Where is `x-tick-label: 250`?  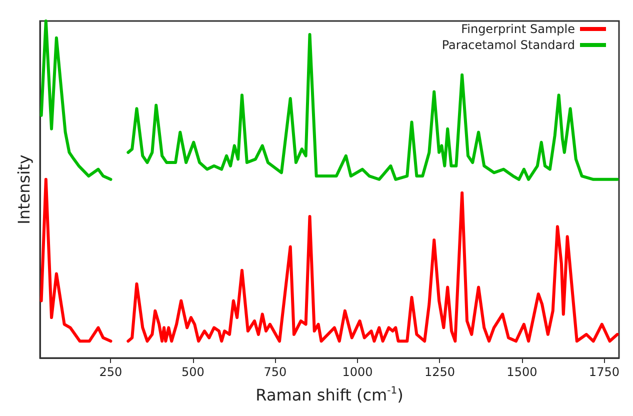
x-tick-label: 250 is located at coordinates (110, 372).